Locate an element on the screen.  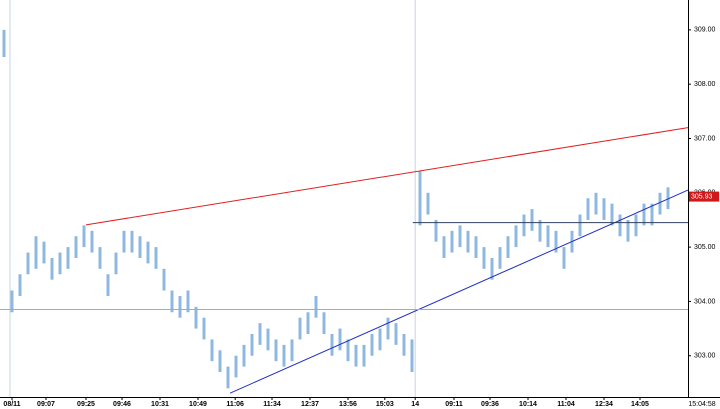
last-price-label: 305.93 is located at coordinates (702, 196).